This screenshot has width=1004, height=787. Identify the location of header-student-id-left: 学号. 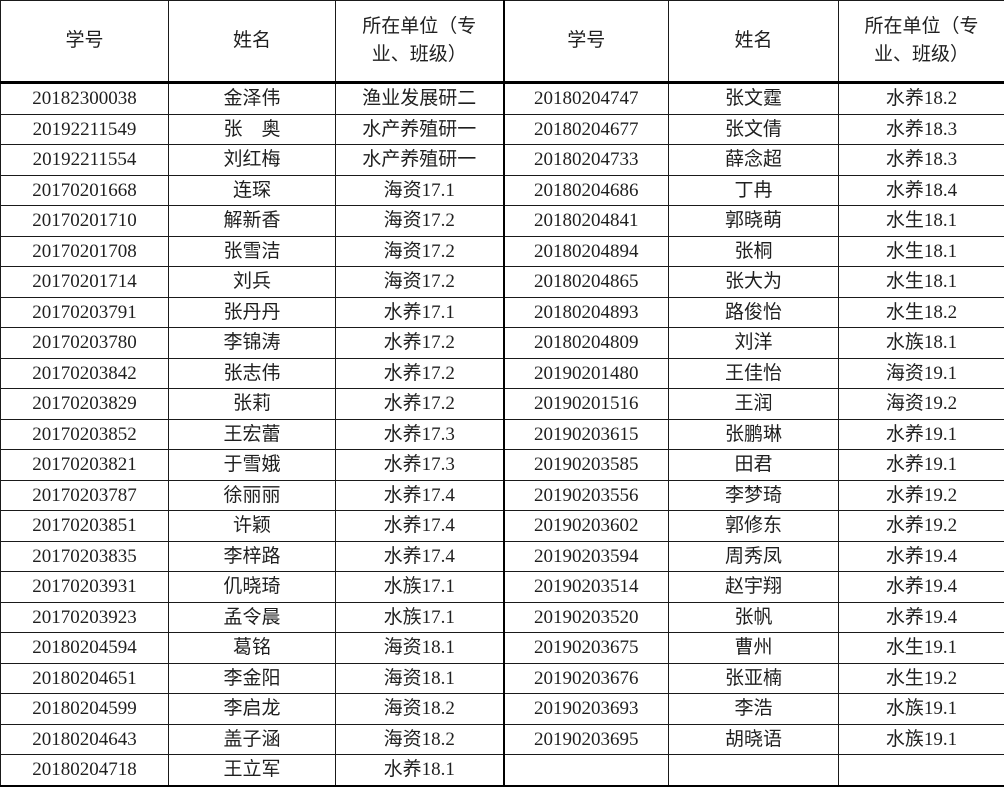
(84, 42).